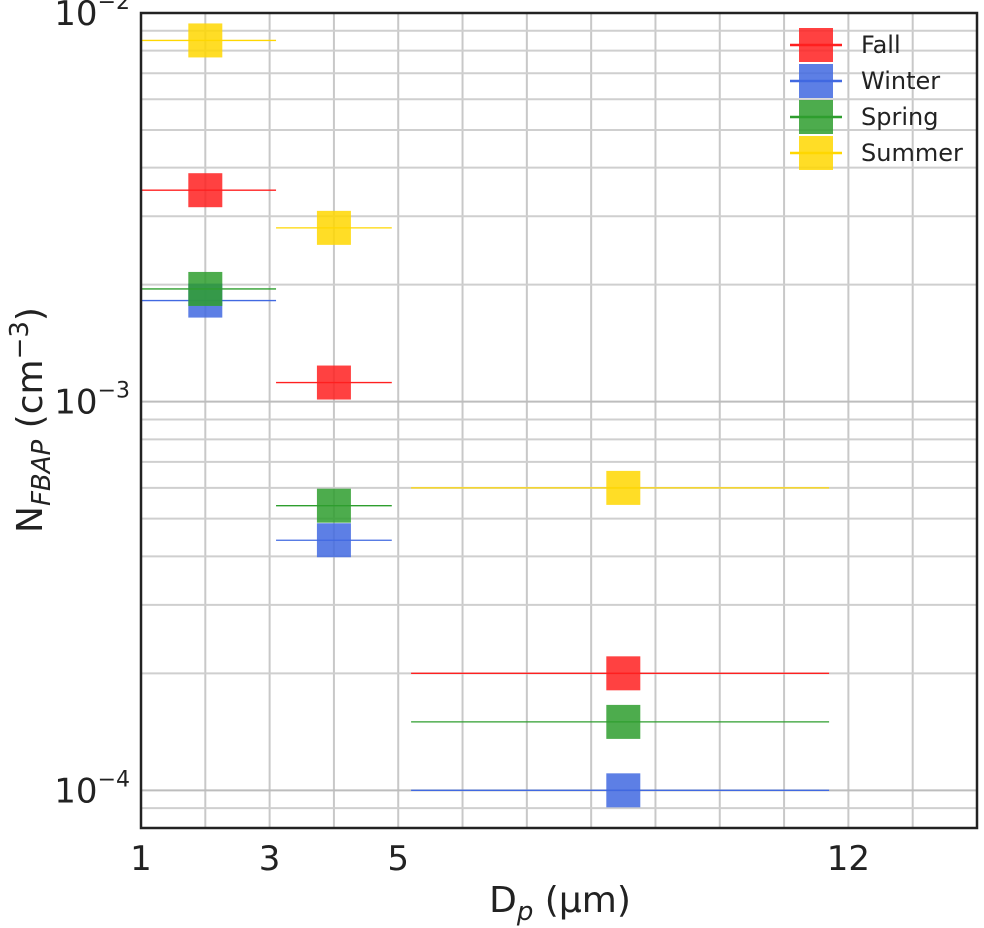 The height and width of the screenshot is (928, 984). Describe the element at coordinates (141, 859) in the screenshot. I see `x-tick-label: 1` at that location.